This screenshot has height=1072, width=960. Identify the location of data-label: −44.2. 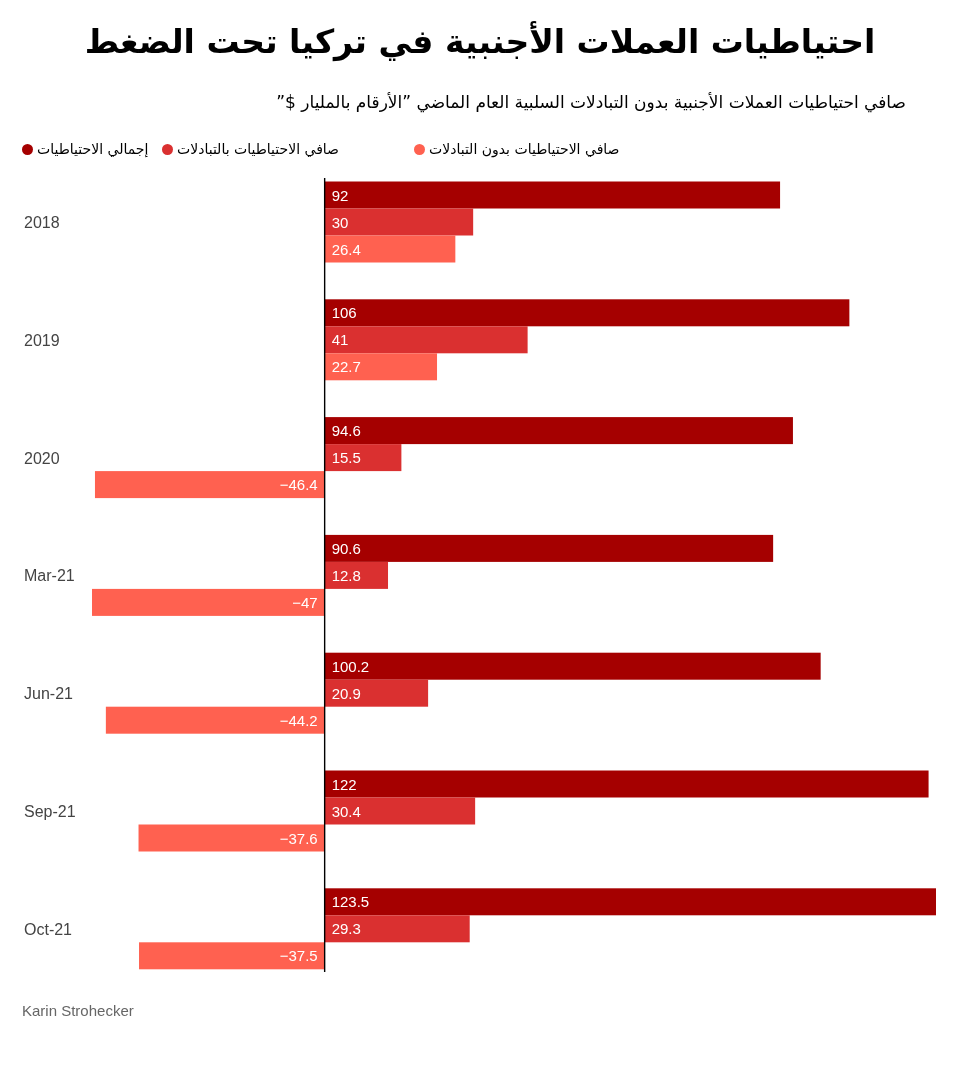
(298, 720).